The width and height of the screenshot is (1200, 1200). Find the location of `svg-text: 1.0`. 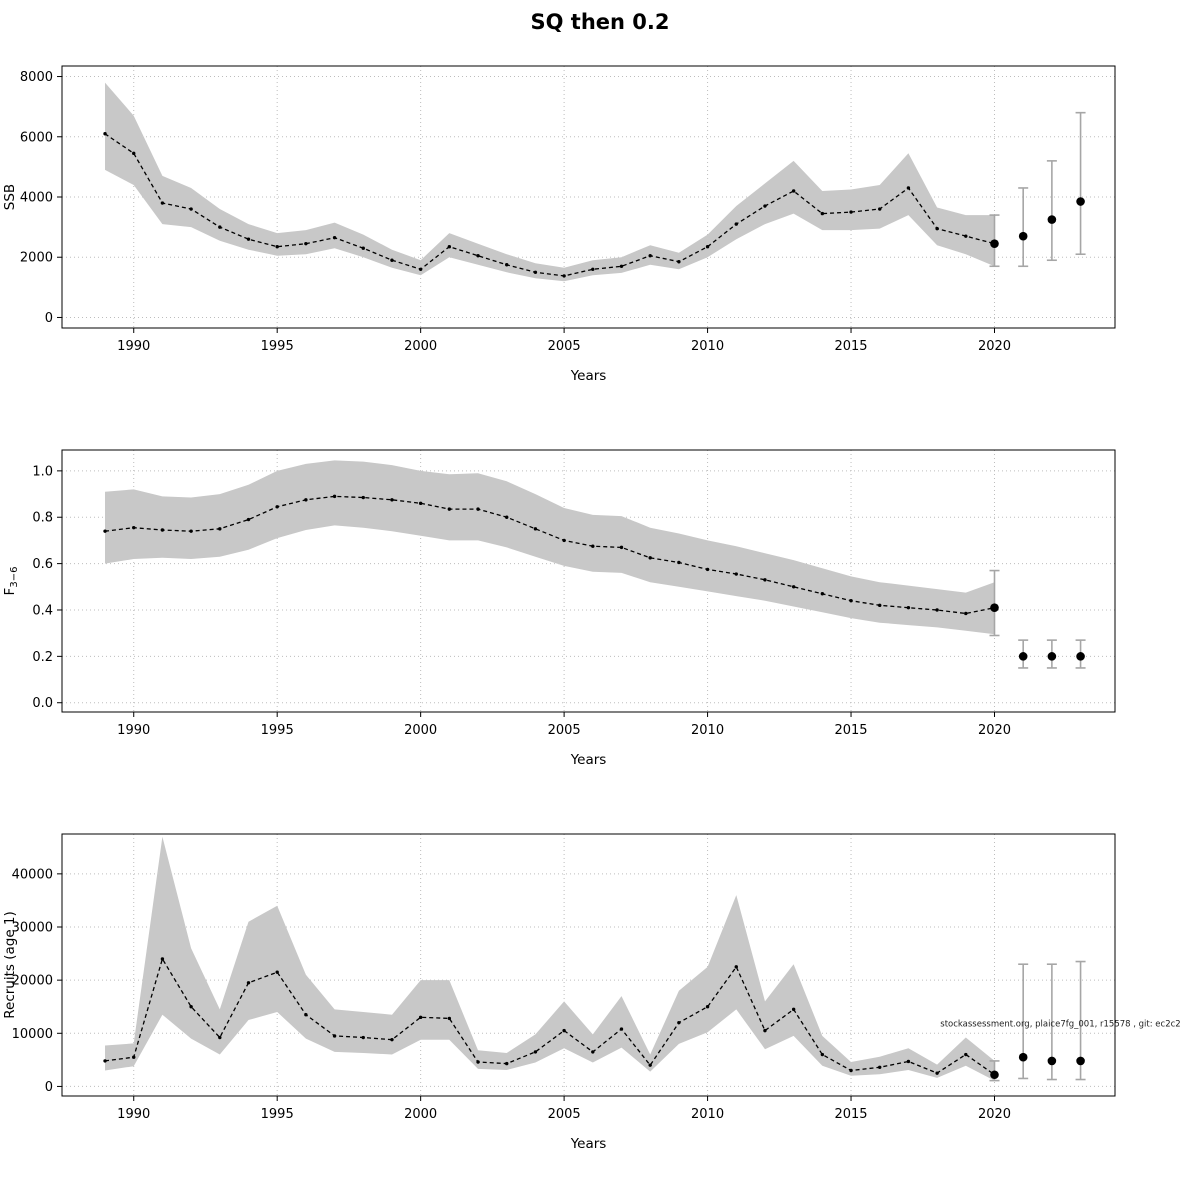

svg-text: 1.0 is located at coordinates (42, 471).